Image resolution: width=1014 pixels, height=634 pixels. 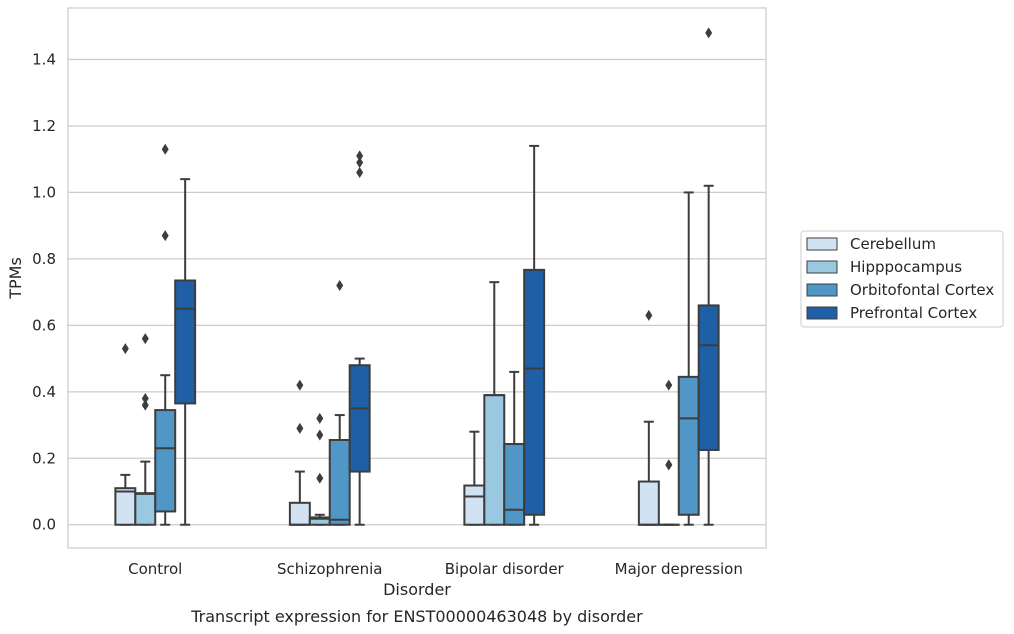 I want to click on legend-frame, so click(x=902, y=279).